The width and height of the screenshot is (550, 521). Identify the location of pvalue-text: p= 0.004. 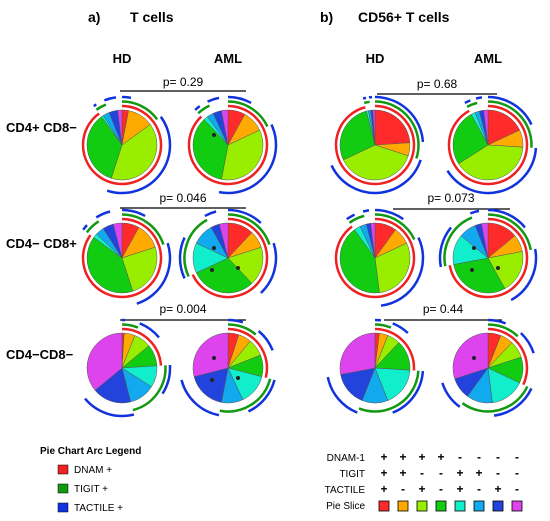
(182, 309).